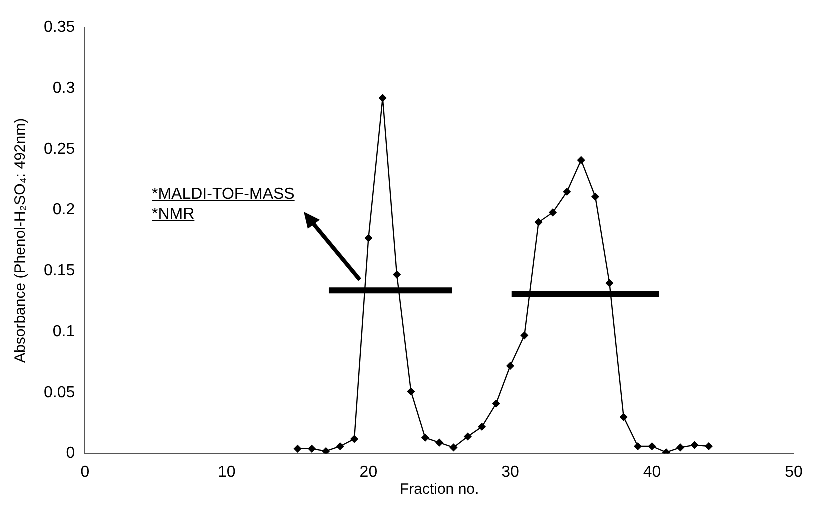  Describe the element at coordinates (369, 472) in the screenshot. I see `x-tick-label: 20` at that location.